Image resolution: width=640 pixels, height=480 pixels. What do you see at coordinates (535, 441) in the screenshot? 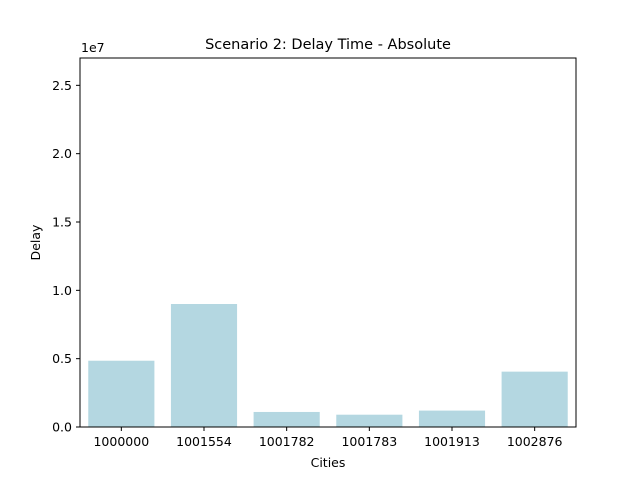
I see `x-tick-label: 1002876` at bounding box center [535, 441].